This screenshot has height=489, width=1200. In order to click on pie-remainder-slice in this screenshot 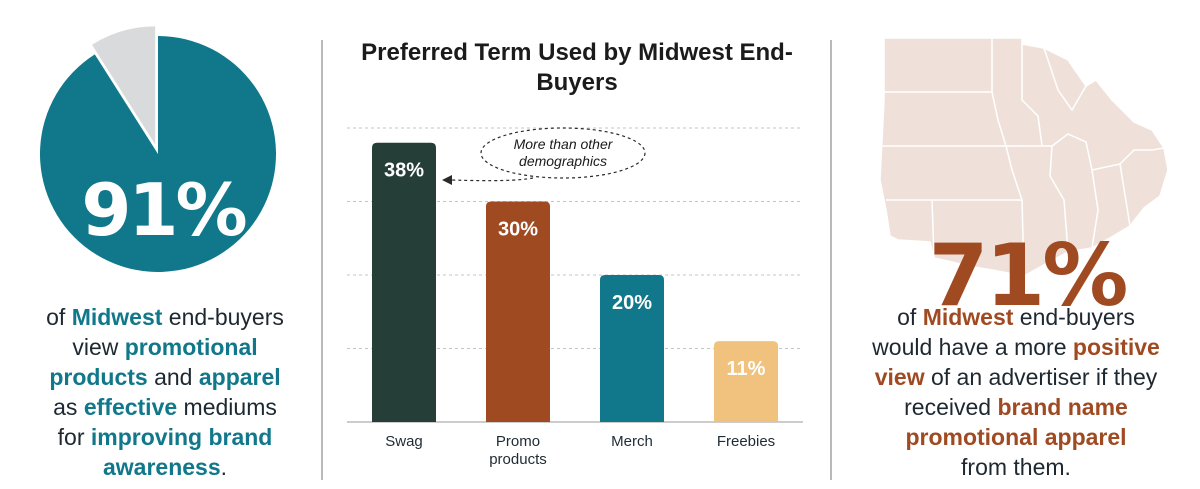, I will do `click(123, 85)`.